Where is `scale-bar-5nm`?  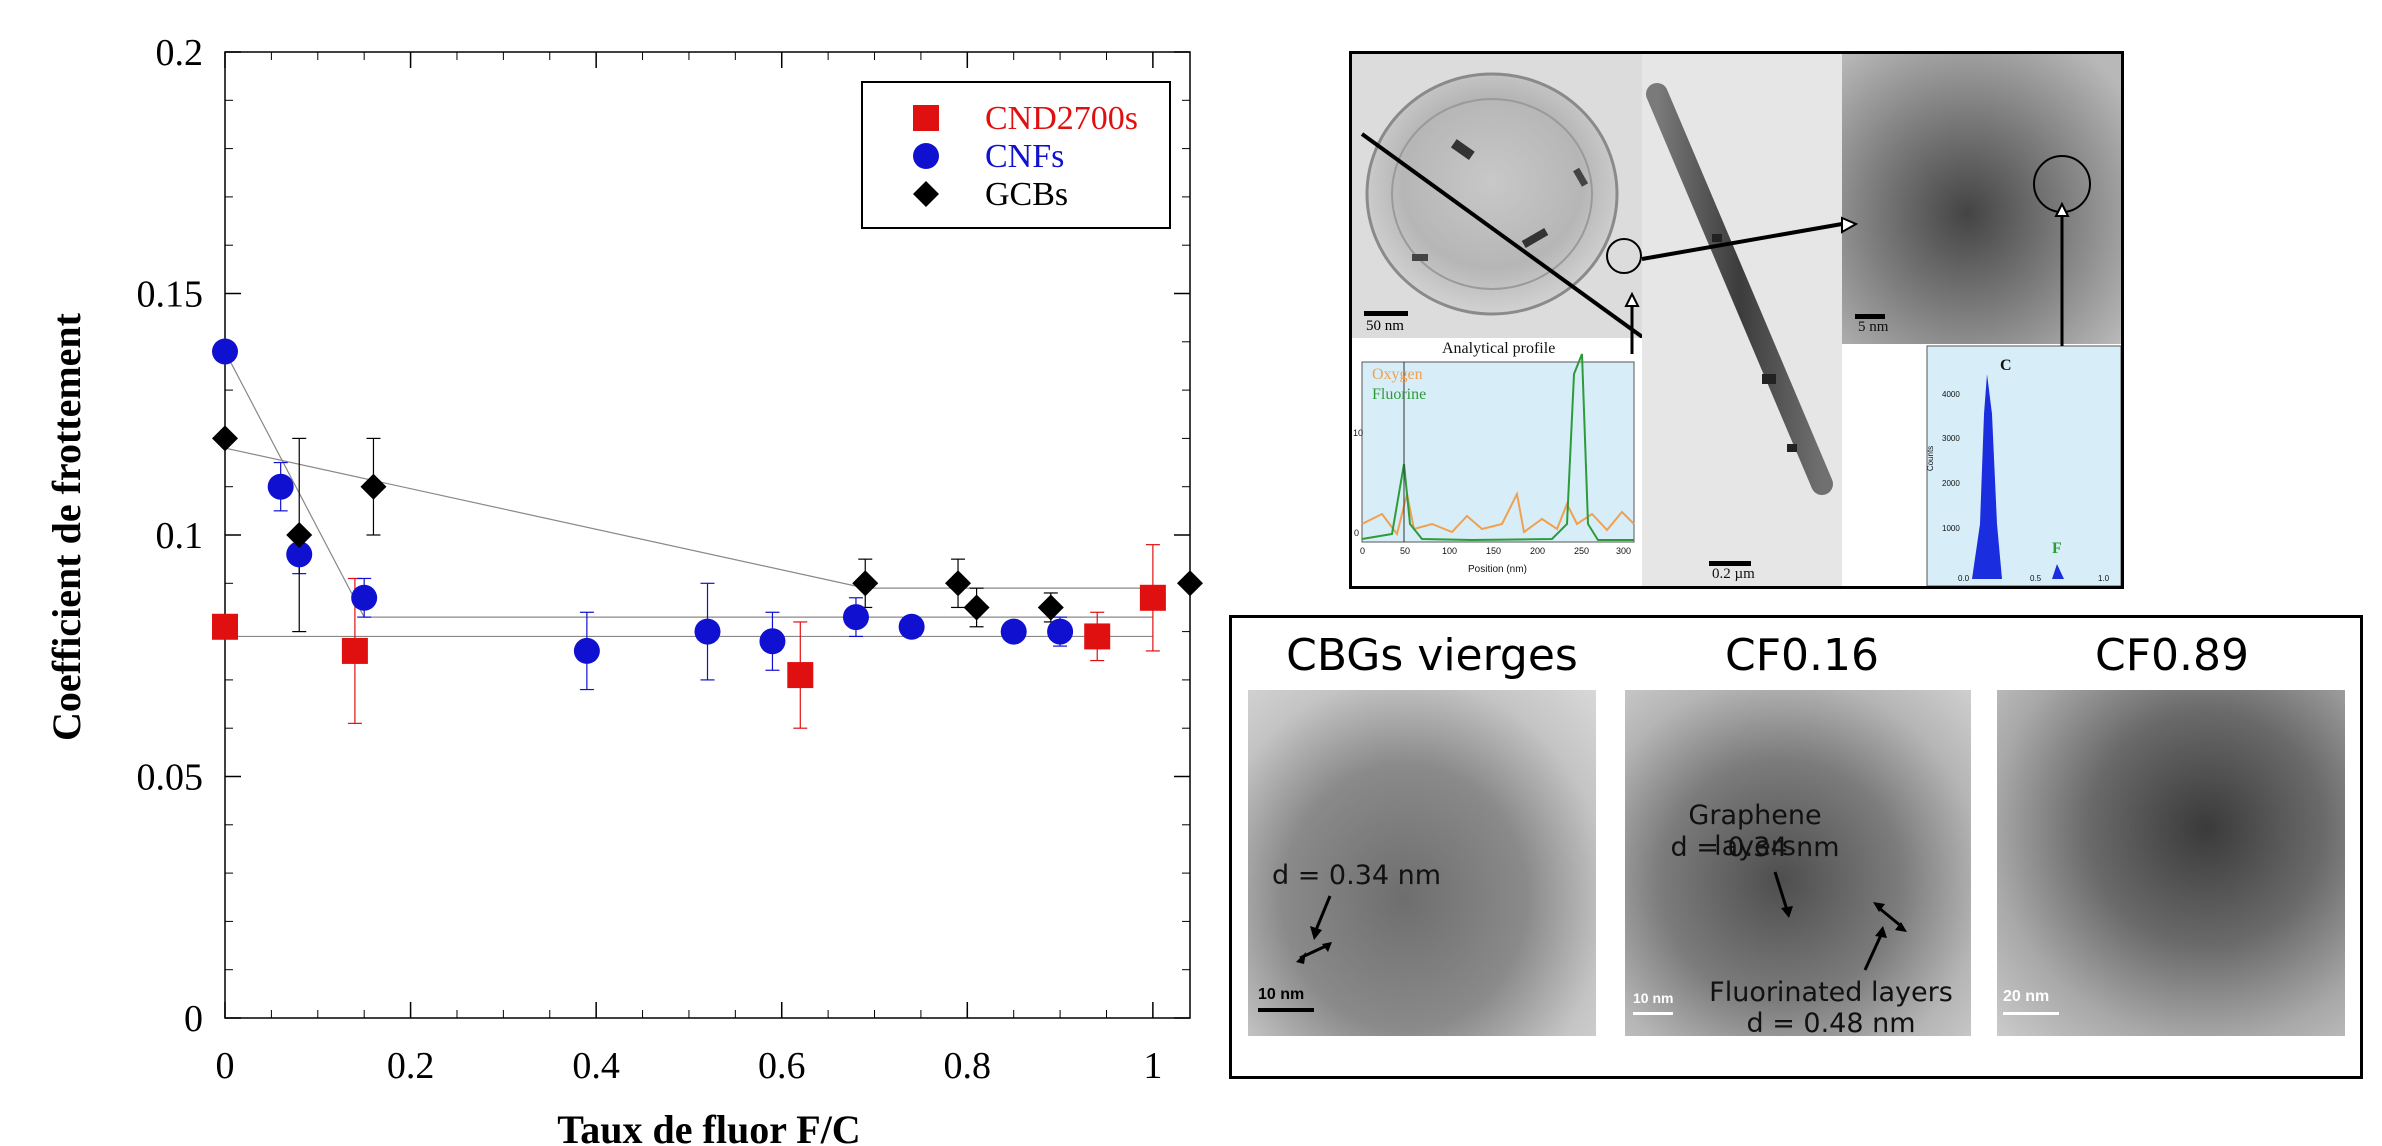 scale-bar-5nm is located at coordinates (1870, 316).